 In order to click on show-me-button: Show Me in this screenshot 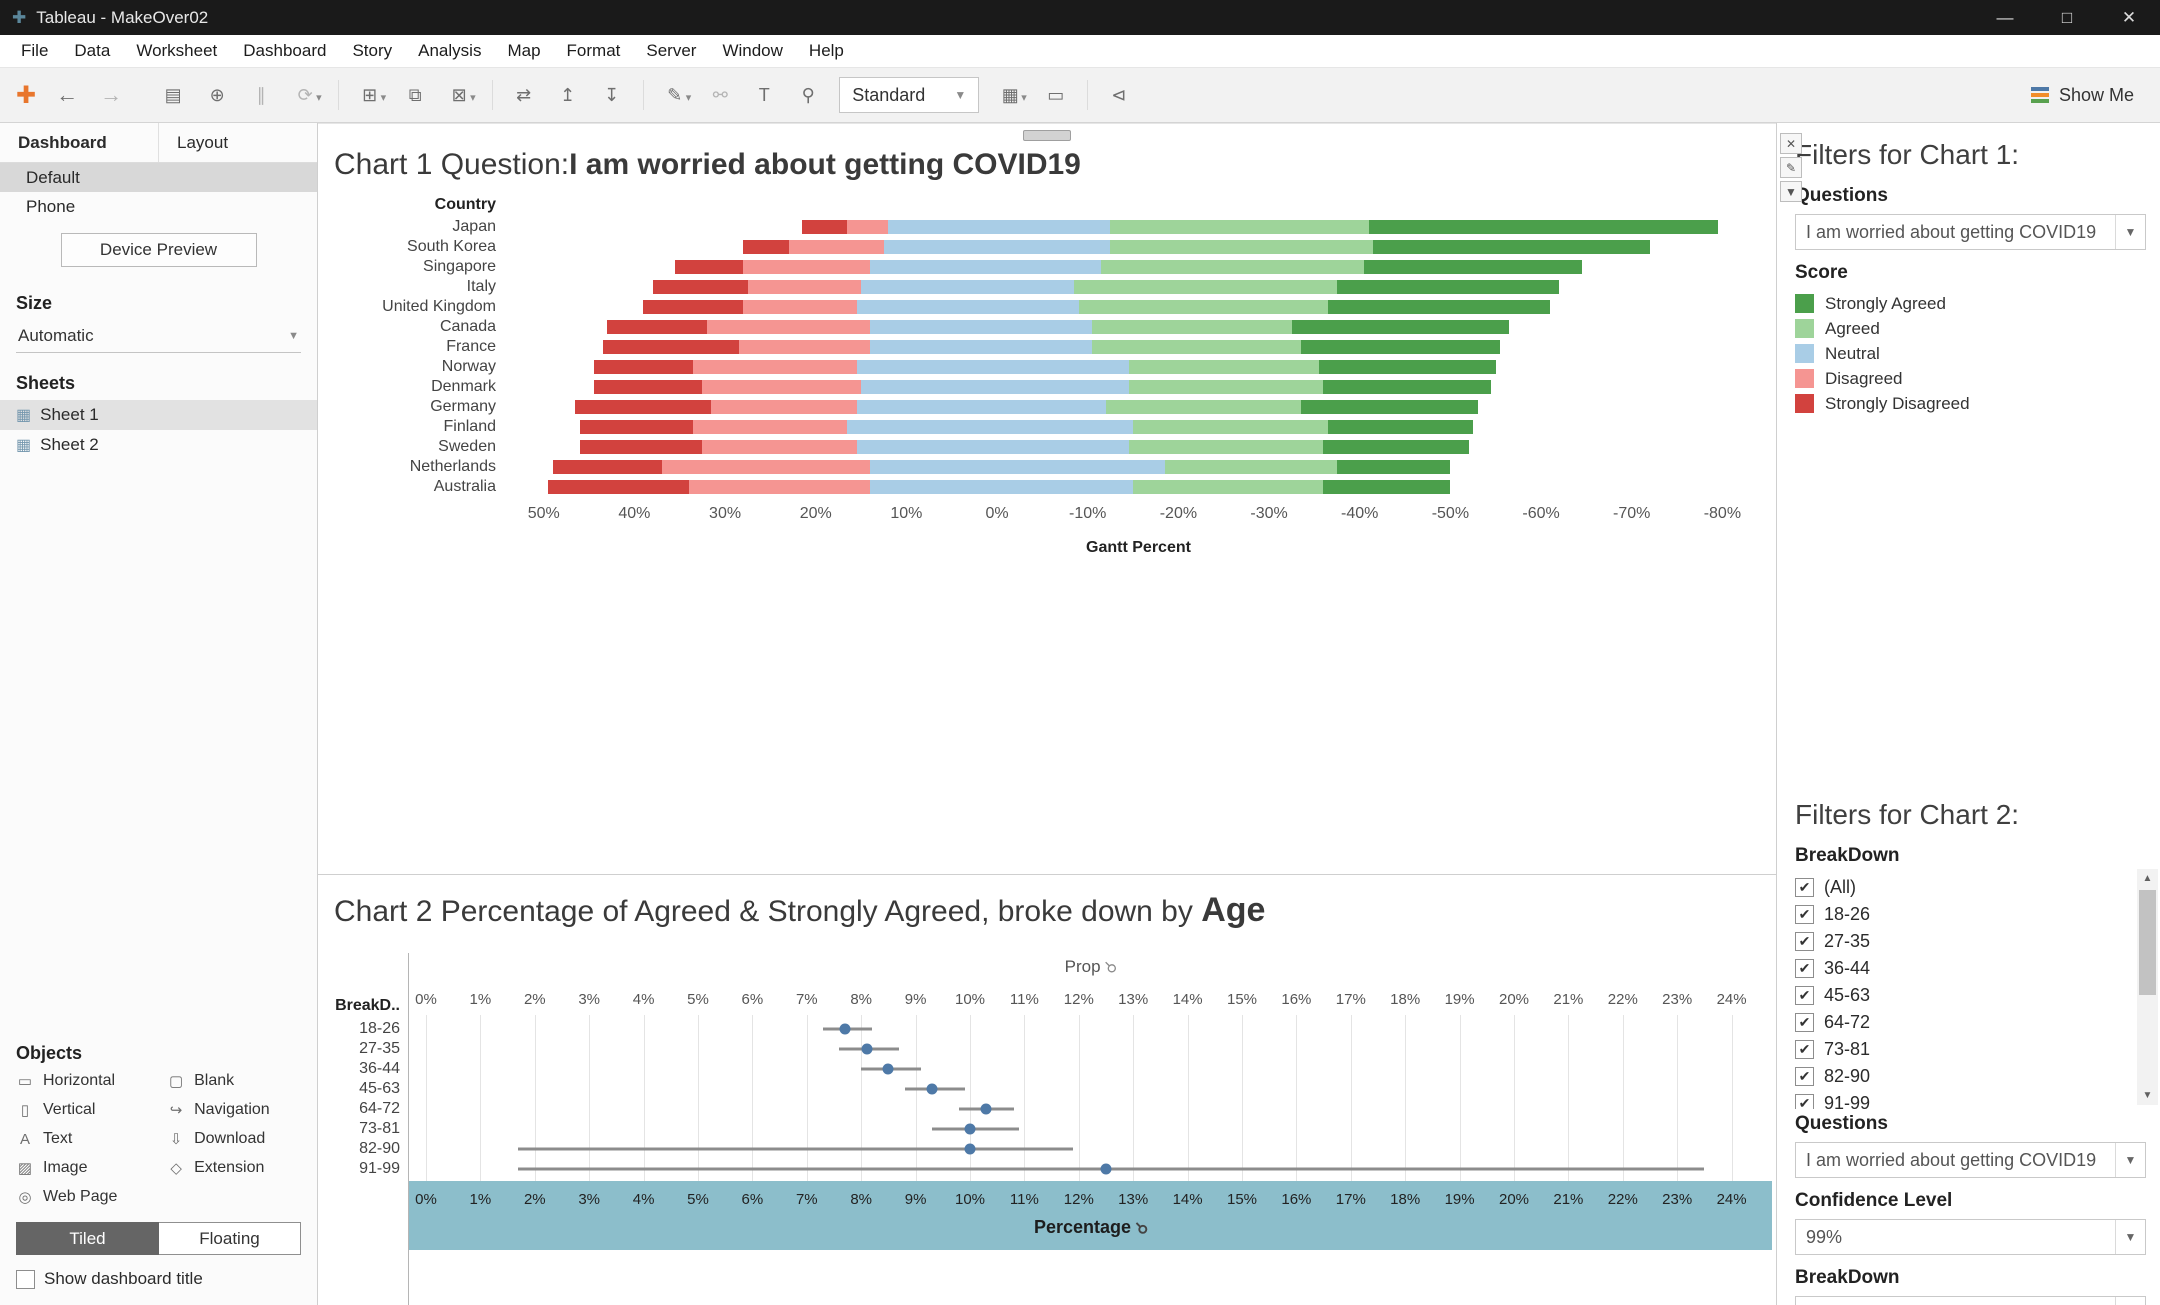, I will do `click(2082, 95)`.